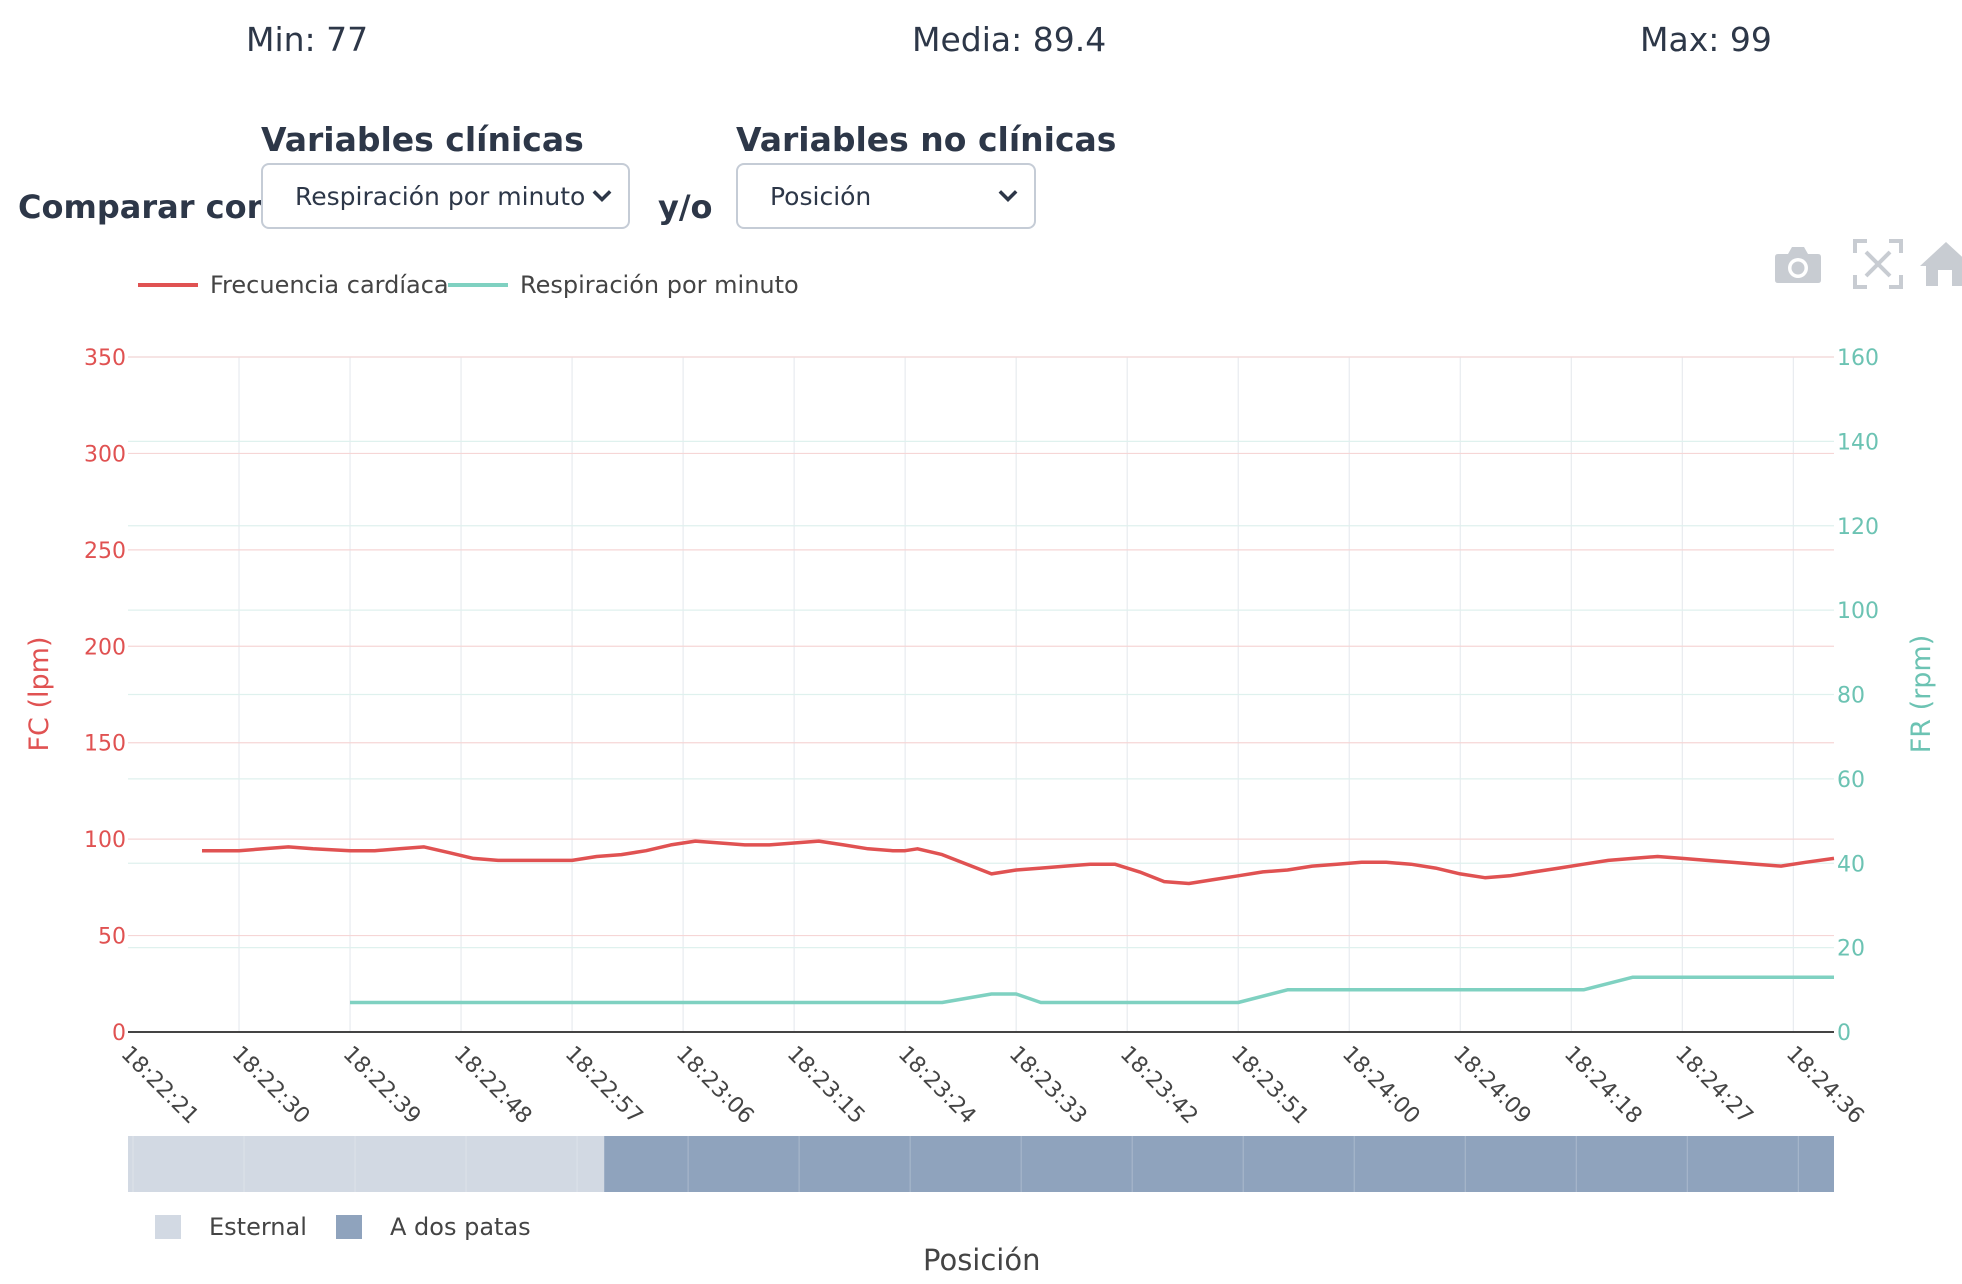 Image resolution: width=1962 pixels, height=1284 pixels. I want to click on y-right-tick-label: 0, so click(1844, 1033).